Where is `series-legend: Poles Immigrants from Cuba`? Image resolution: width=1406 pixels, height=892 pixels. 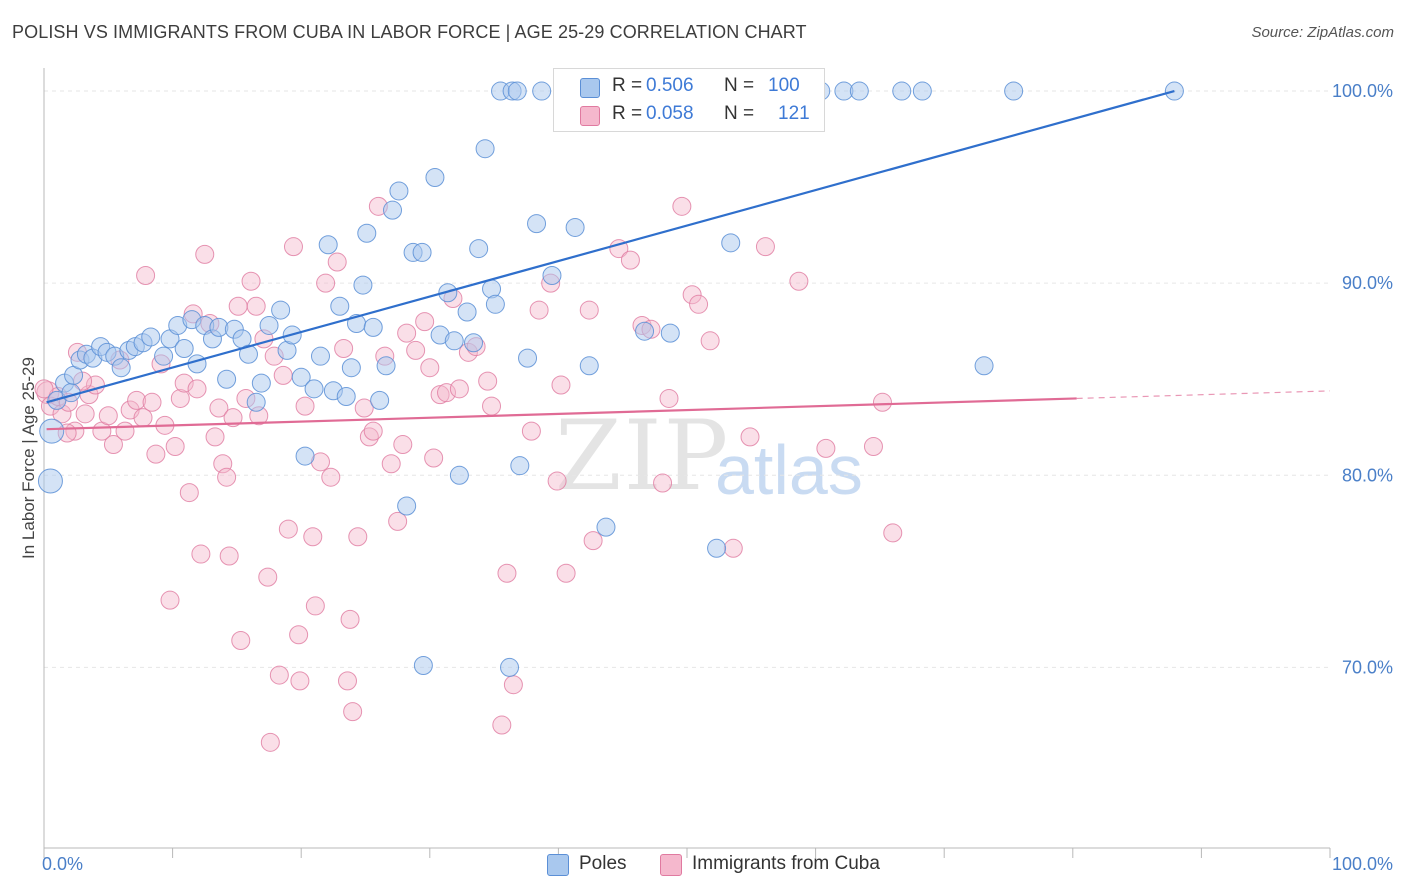
series-legend: Poles Immigrants from Cuba is located at coordinates (703, 865).